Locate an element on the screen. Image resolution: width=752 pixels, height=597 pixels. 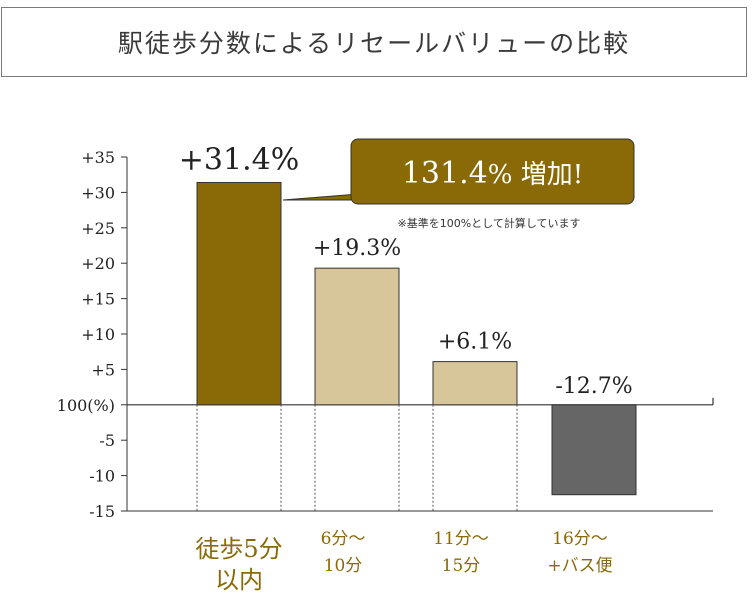
category-label: 6分〜 is located at coordinates (343, 539).